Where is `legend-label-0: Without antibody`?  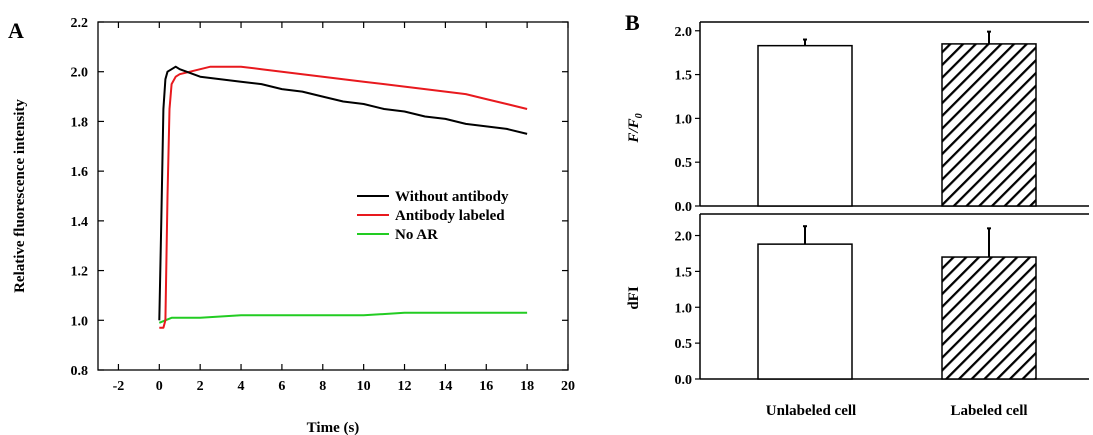 legend-label-0: Without antibody is located at coordinates (452, 197).